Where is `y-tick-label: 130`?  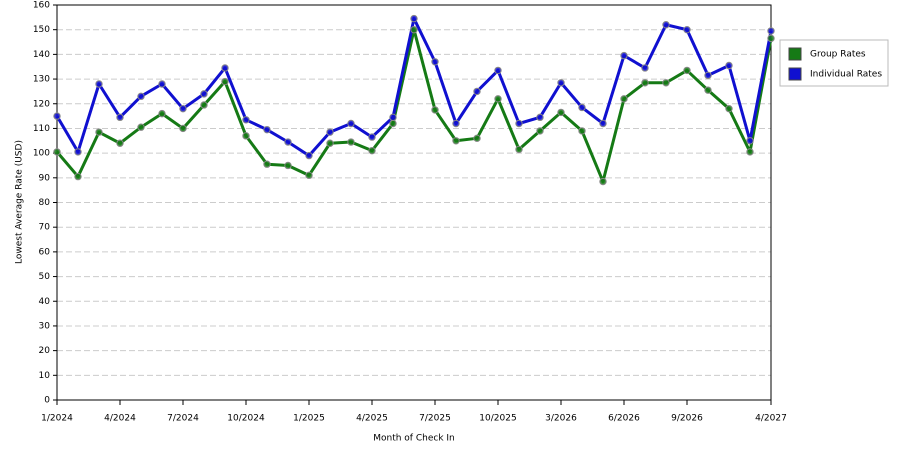
y-tick-label: 130 is located at coordinates (41, 80).